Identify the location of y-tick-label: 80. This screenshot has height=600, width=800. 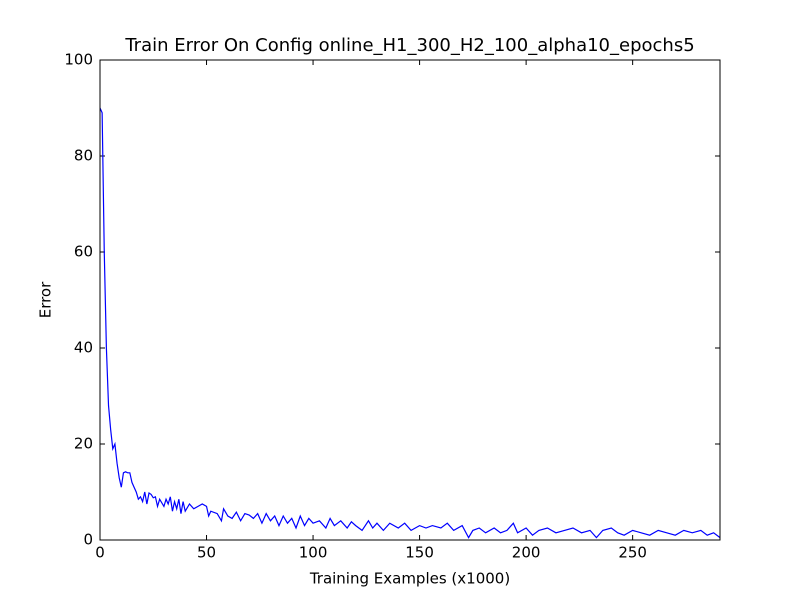
(83, 156).